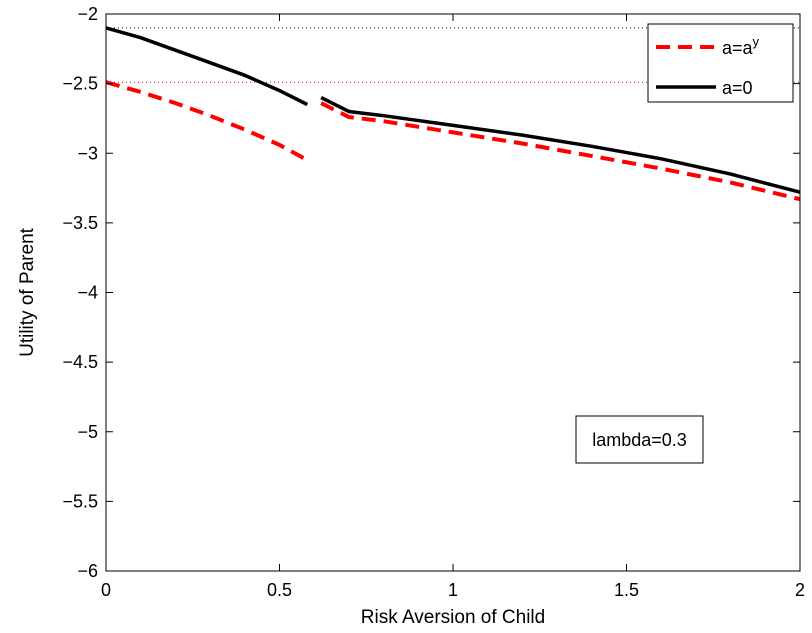 The width and height of the screenshot is (812, 633). I want to click on x-tick-label: 1, so click(453, 590).